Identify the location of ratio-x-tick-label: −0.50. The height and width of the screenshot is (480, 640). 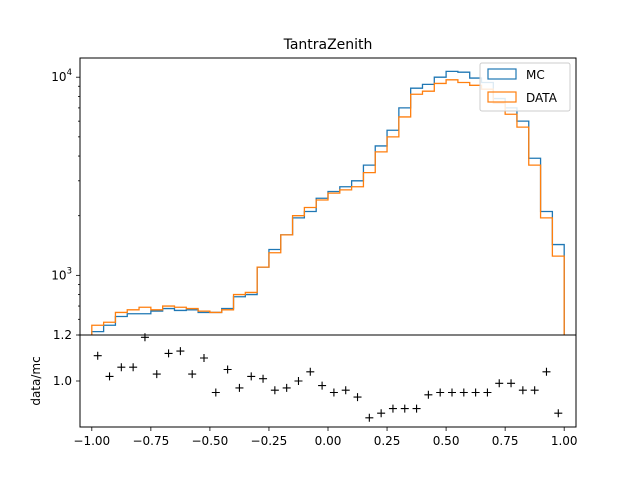
(210, 441).